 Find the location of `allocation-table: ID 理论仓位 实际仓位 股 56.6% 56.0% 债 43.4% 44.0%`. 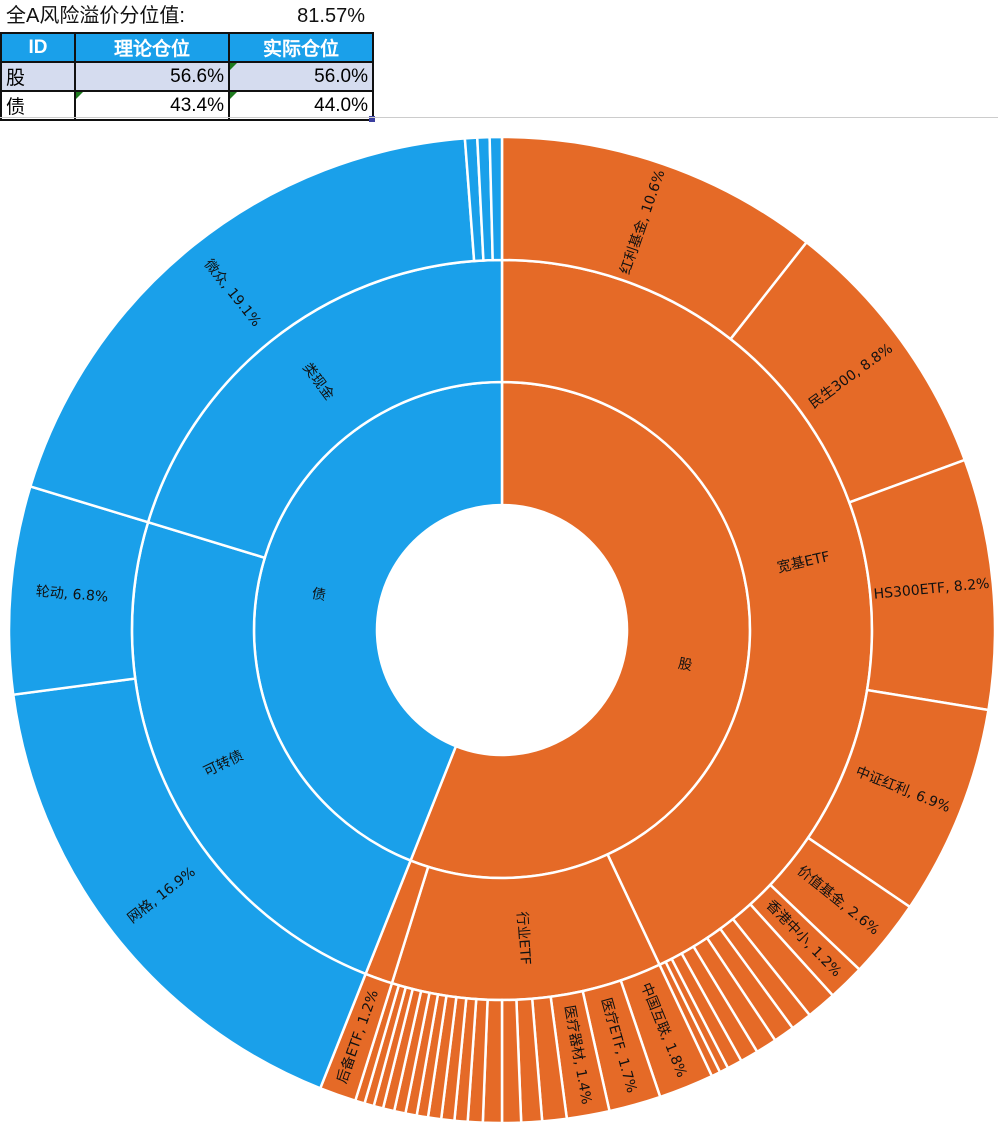

allocation-table: ID 理论仓位 实际仓位 股 56.6% 56.0% 债 43.4% 44.0% is located at coordinates (187, 77).